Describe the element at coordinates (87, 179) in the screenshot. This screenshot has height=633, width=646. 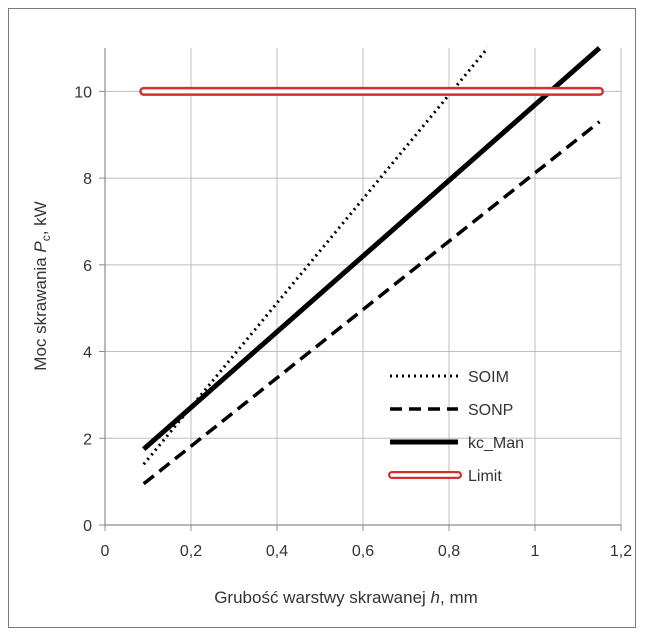
I see `y-tick-label: 8` at that location.